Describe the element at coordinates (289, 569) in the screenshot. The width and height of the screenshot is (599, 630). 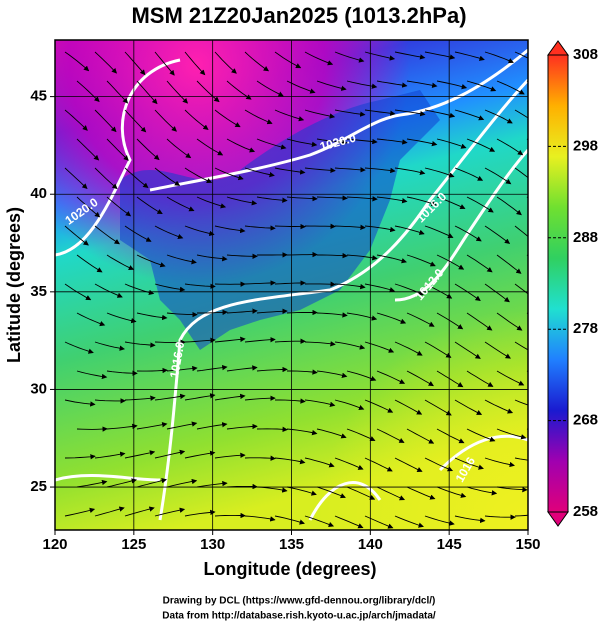
I see `x-axis-label: Longitude (degrees)` at that location.